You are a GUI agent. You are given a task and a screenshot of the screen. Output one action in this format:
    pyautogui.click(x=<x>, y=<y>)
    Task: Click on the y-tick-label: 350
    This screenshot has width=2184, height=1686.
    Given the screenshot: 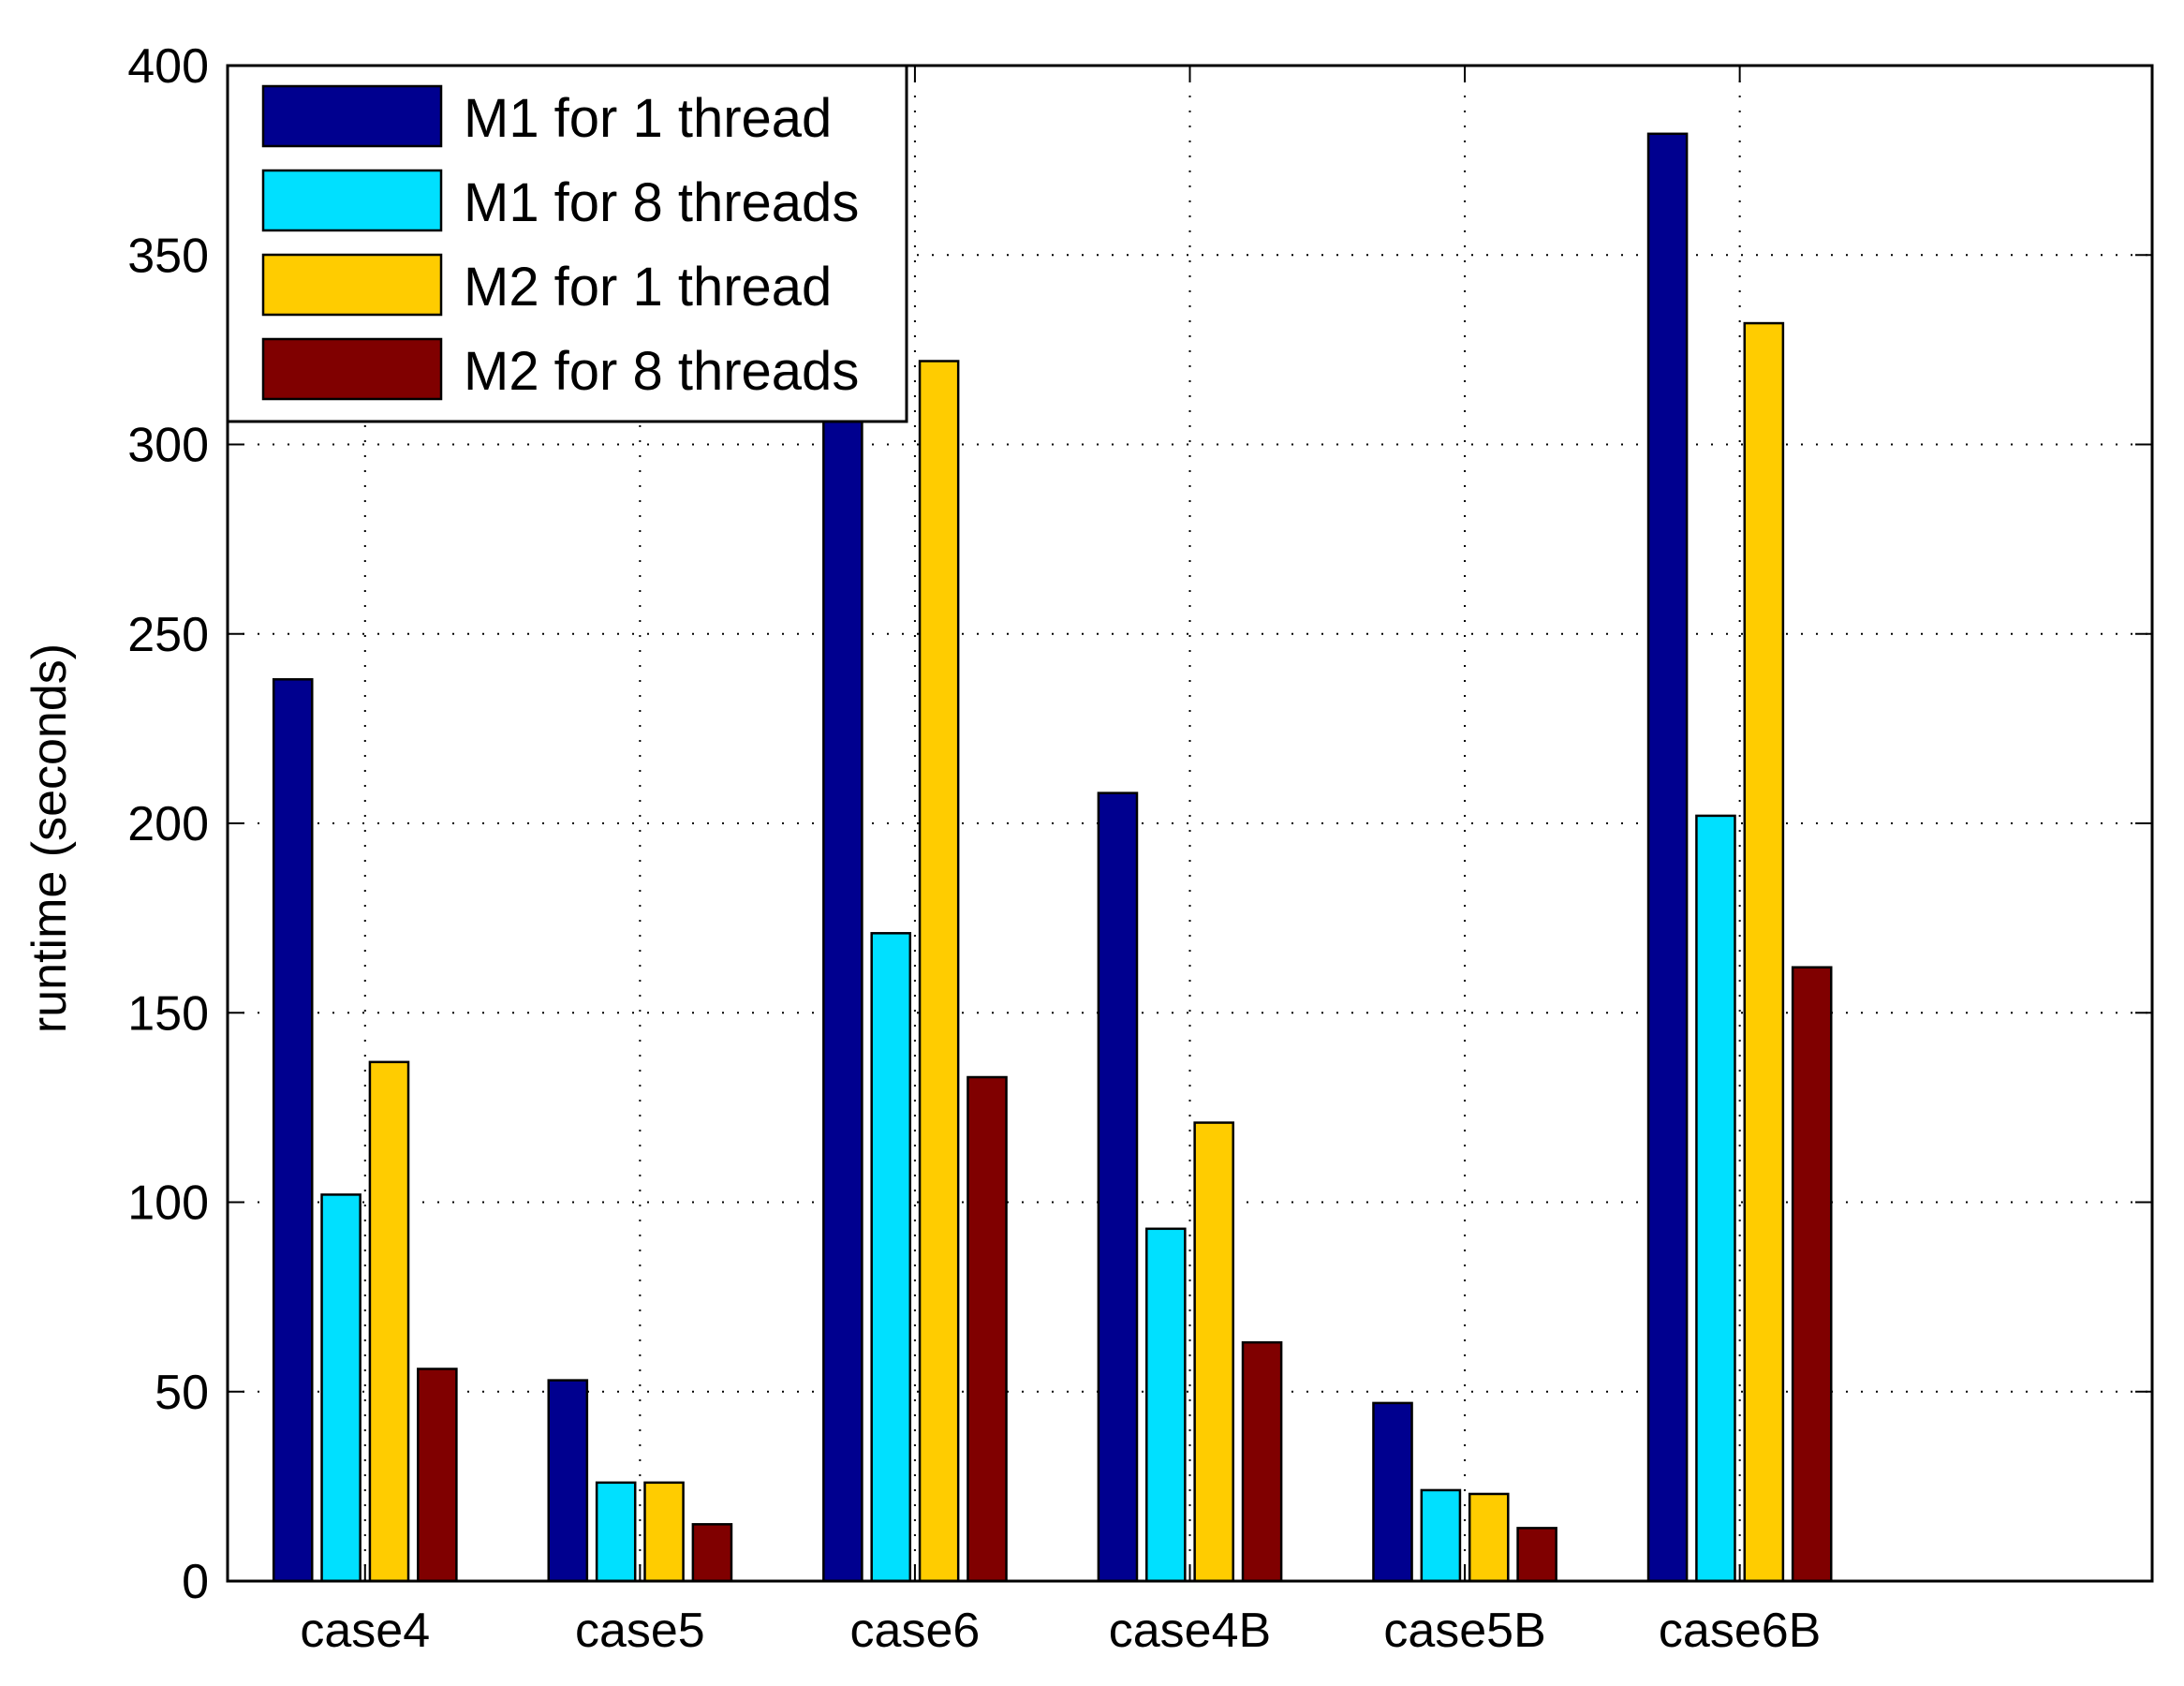 What is the action you would take?
    pyautogui.click(x=168, y=256)
    